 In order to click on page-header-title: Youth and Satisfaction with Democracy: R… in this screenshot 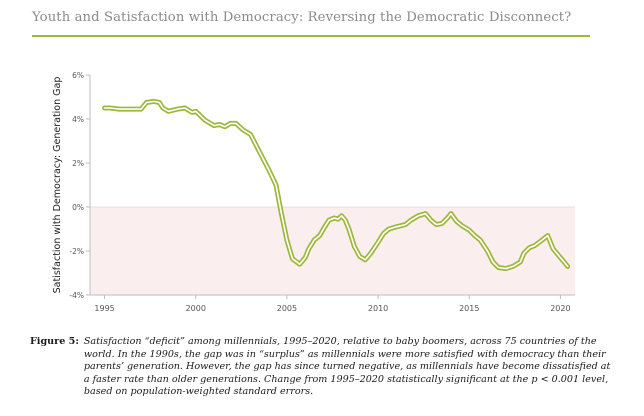, I will do `click(302, 17)`.